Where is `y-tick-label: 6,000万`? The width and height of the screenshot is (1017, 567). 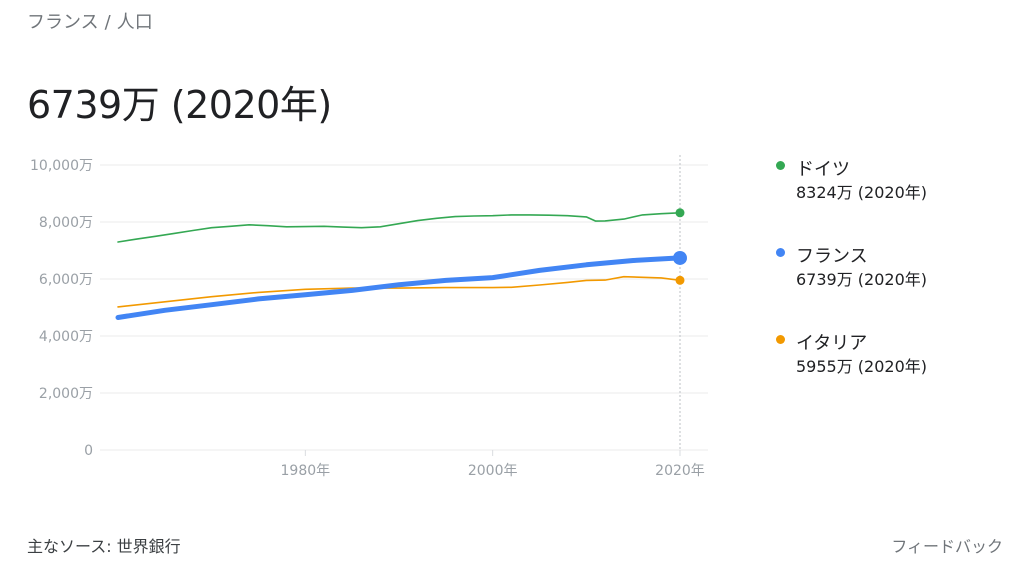
y-tick-label: 6,000万 is located at coordinates (66, 280).